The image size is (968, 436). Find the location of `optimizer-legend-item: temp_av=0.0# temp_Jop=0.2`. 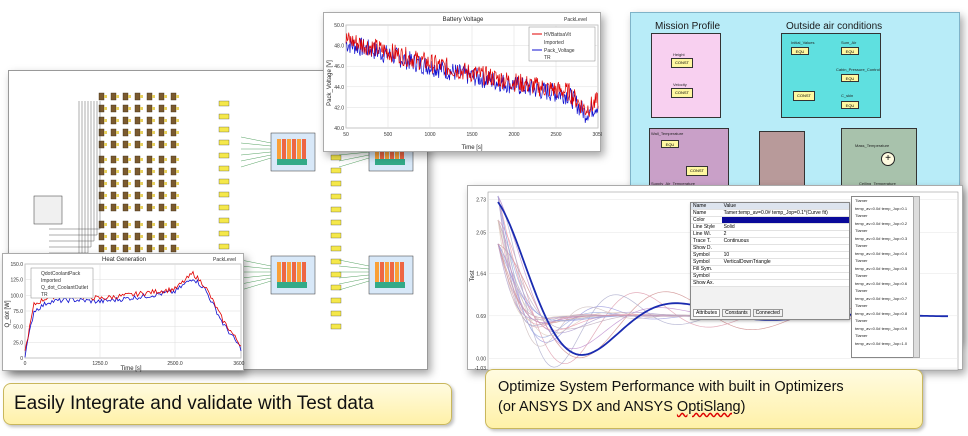

optimizer-legend-item: temp_av=0.0# temp_Jop=0.2 is located at coordinates (881, 223).